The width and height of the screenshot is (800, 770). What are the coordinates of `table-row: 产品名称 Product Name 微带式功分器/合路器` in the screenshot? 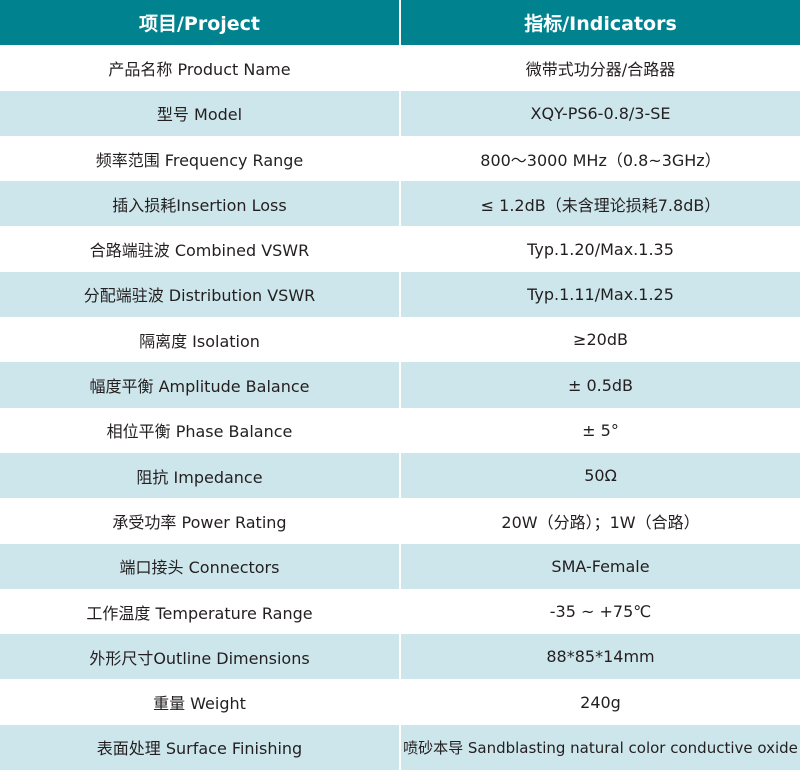 It's located at (400, 67).